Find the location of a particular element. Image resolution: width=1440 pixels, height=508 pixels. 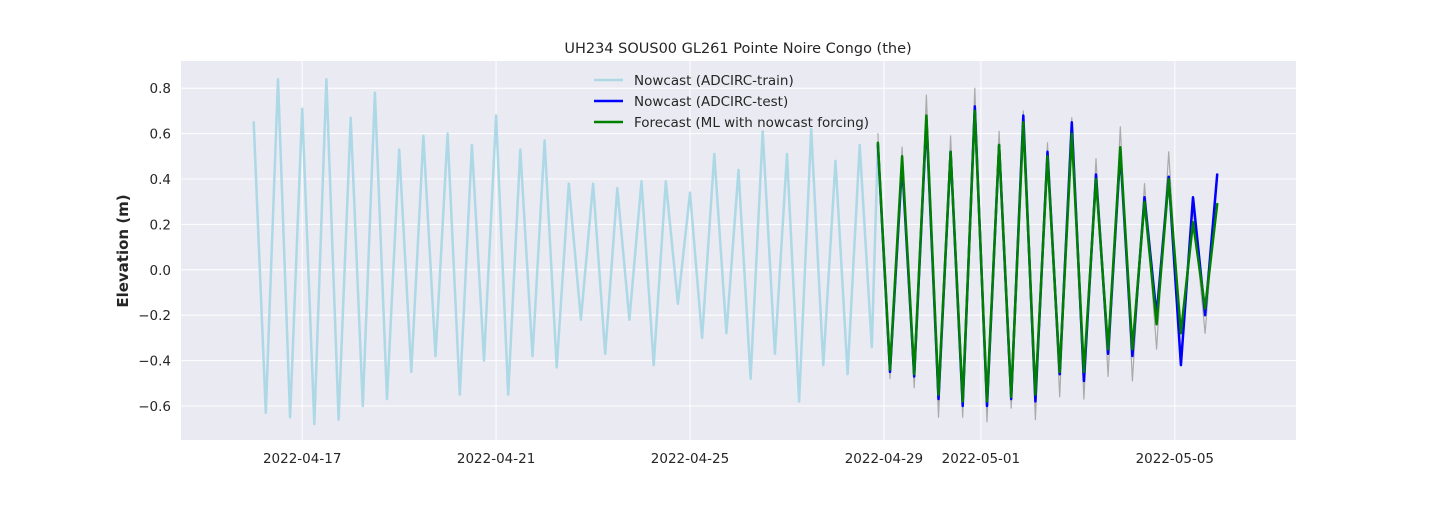

x-tick-label: 2022-05-01 is located at coordinates (981, 459).